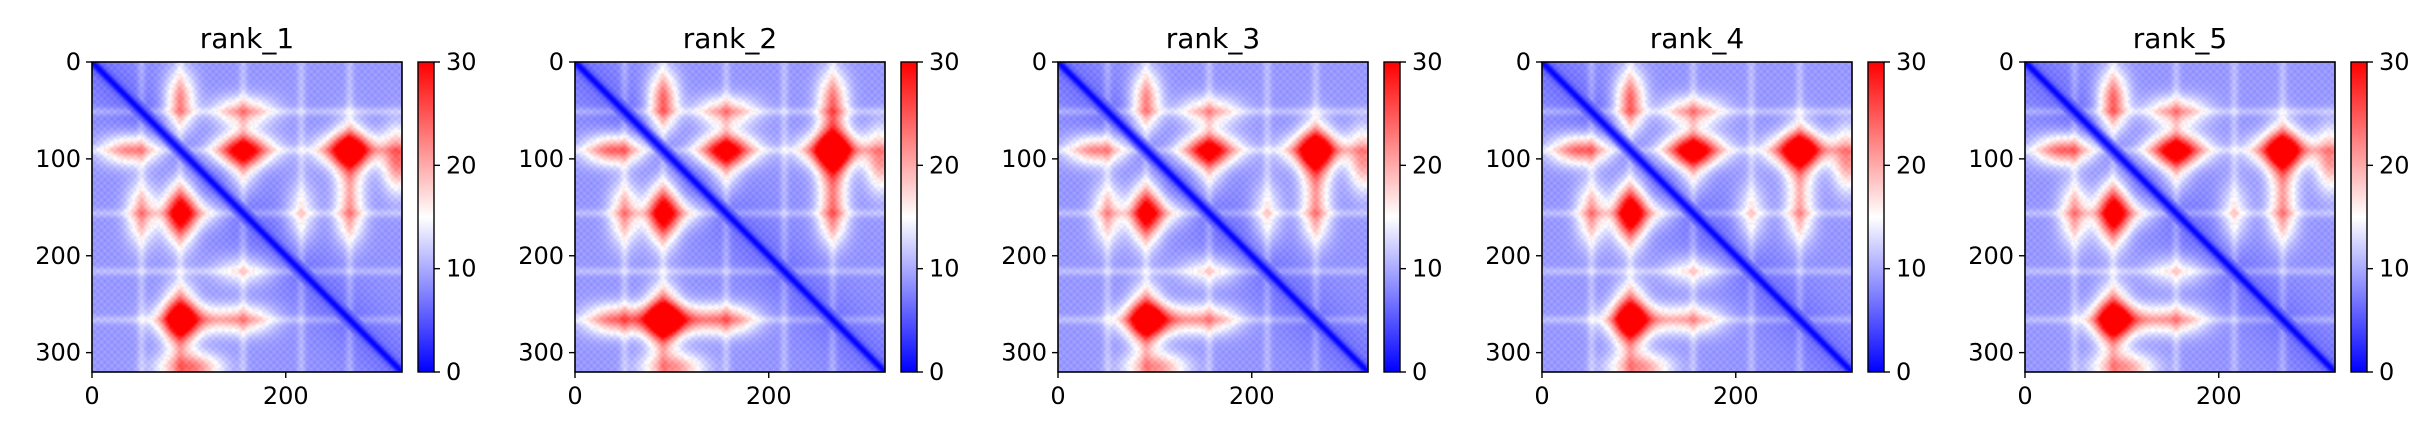  Describe the element at coordinates (1697, 38) in the screenshot. I see `panel-title: rank_4` at that location.